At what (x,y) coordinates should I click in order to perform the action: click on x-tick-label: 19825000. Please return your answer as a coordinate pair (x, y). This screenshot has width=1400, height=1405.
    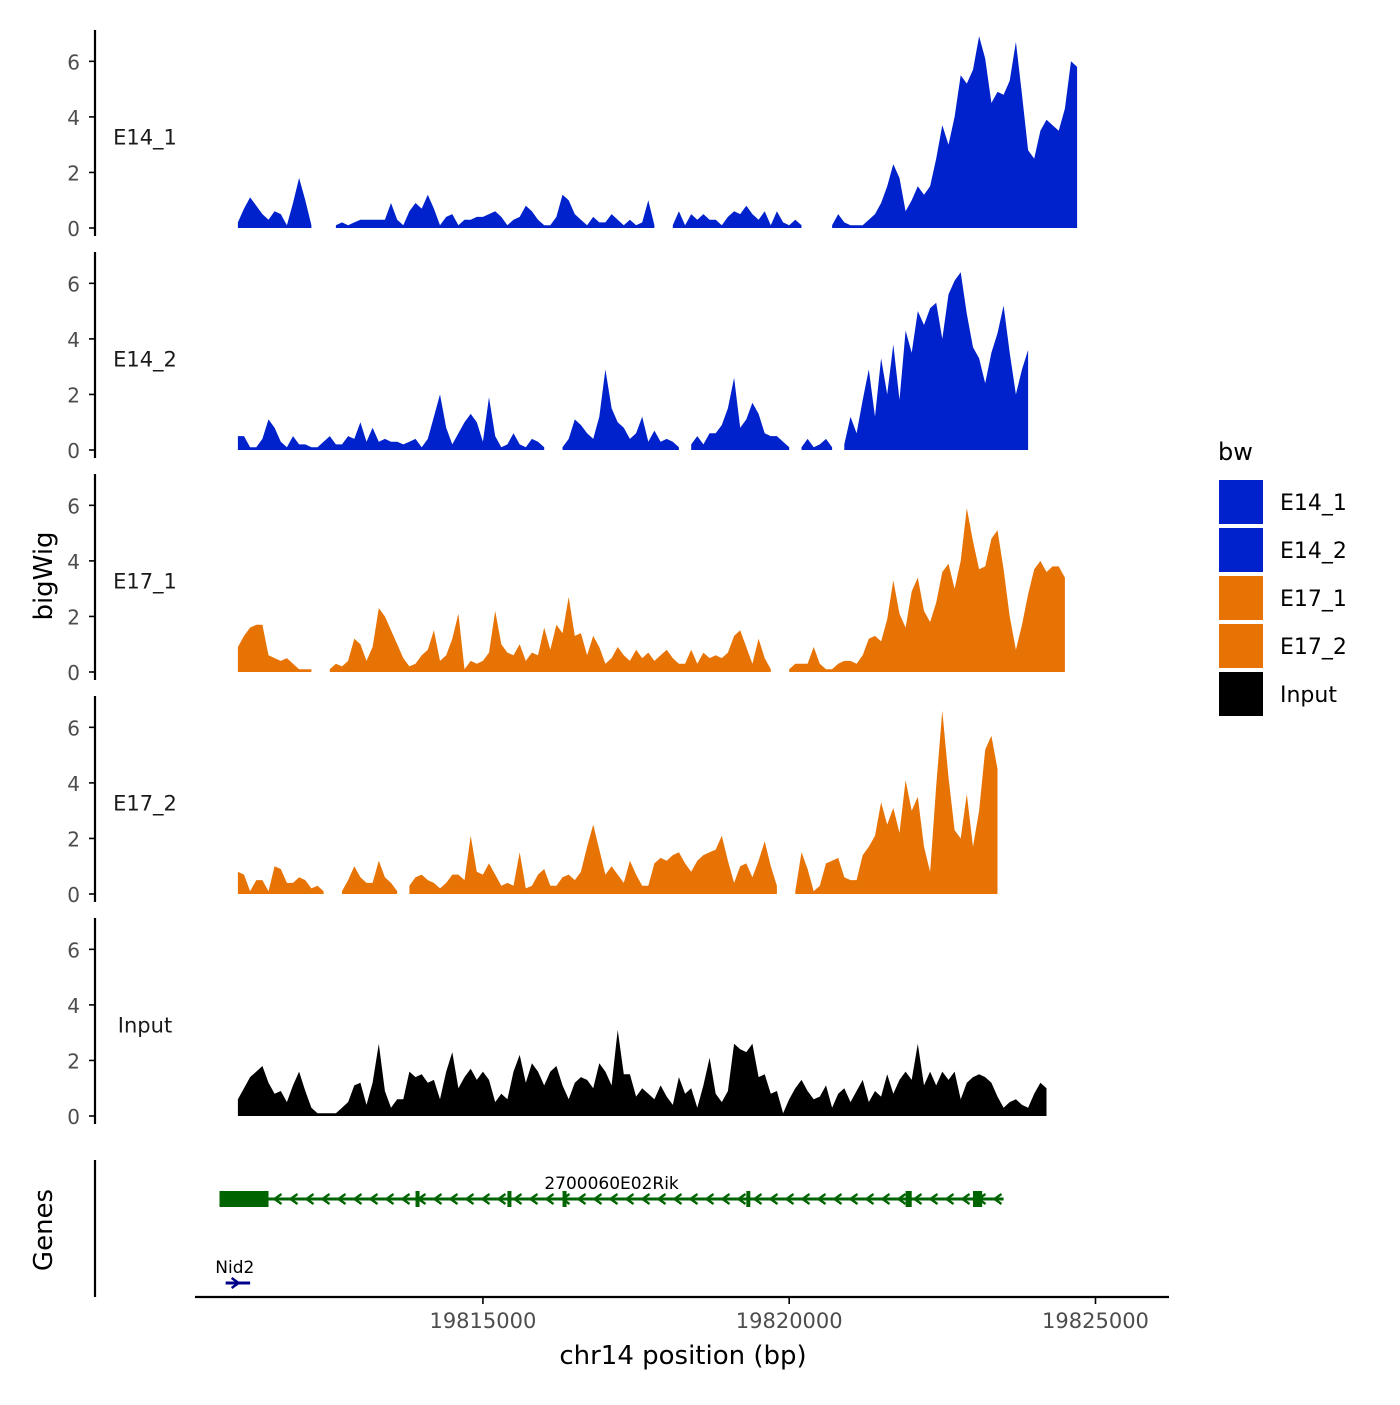
    Looking at the image, I should click on (1095, 1321).